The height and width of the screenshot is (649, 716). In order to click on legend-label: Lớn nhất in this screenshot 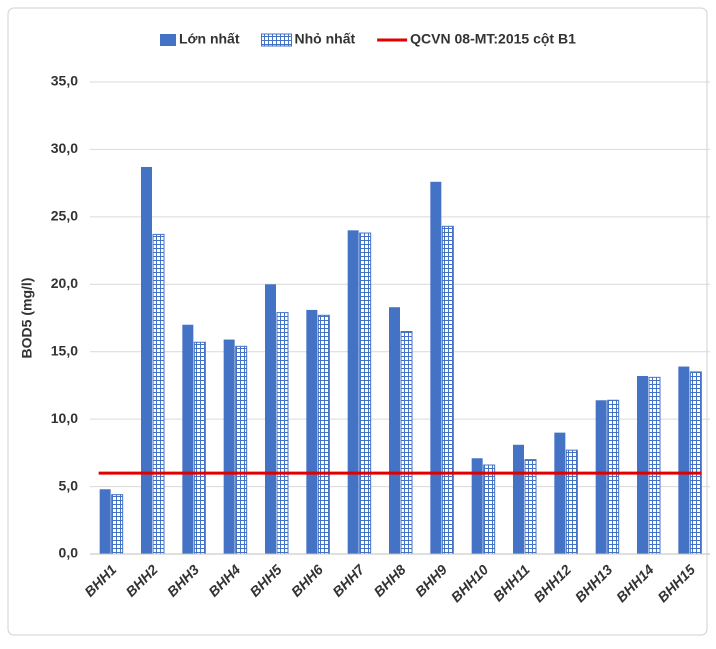, I will do `click(209, 39)`.